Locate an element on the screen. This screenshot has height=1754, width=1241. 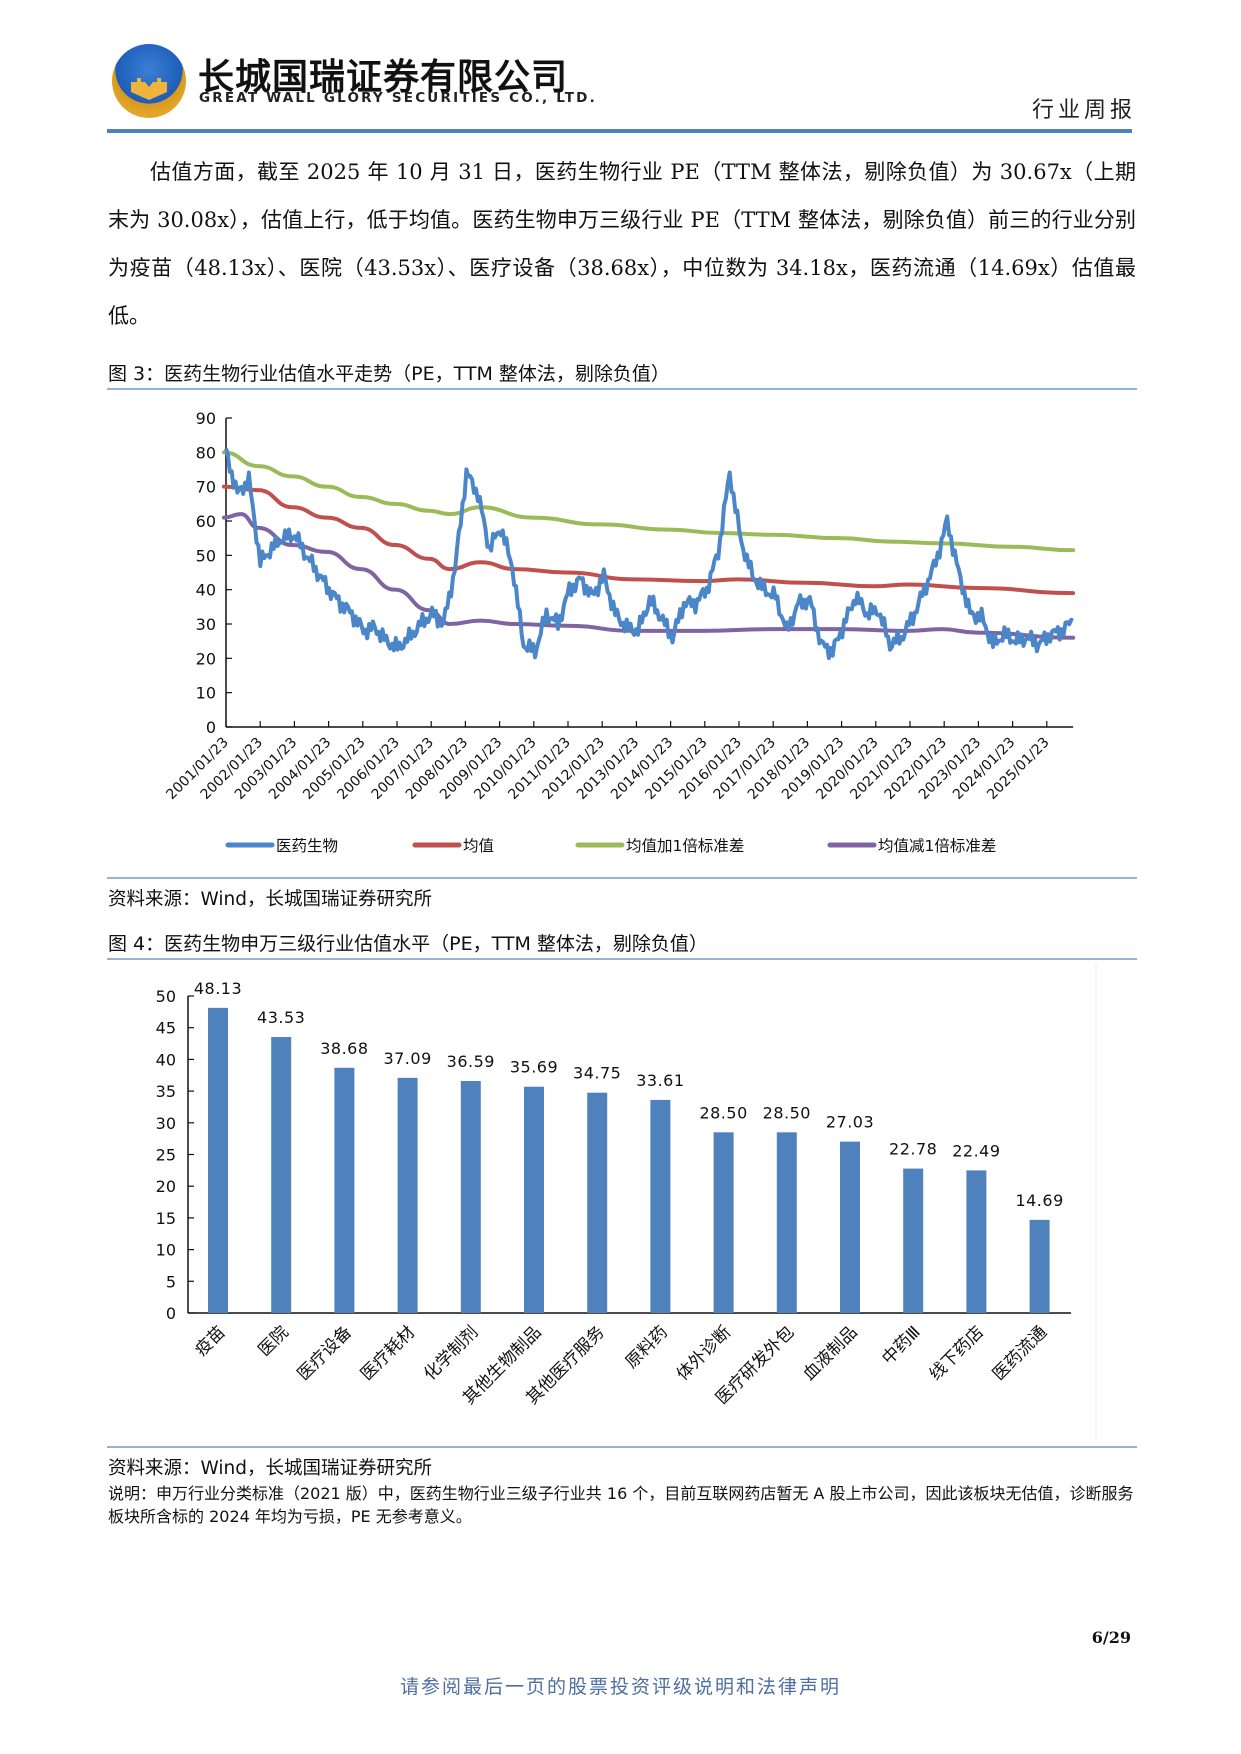
company-name-cn: 长城国瑞证券有限公司 is located at coordinates (383, 77).